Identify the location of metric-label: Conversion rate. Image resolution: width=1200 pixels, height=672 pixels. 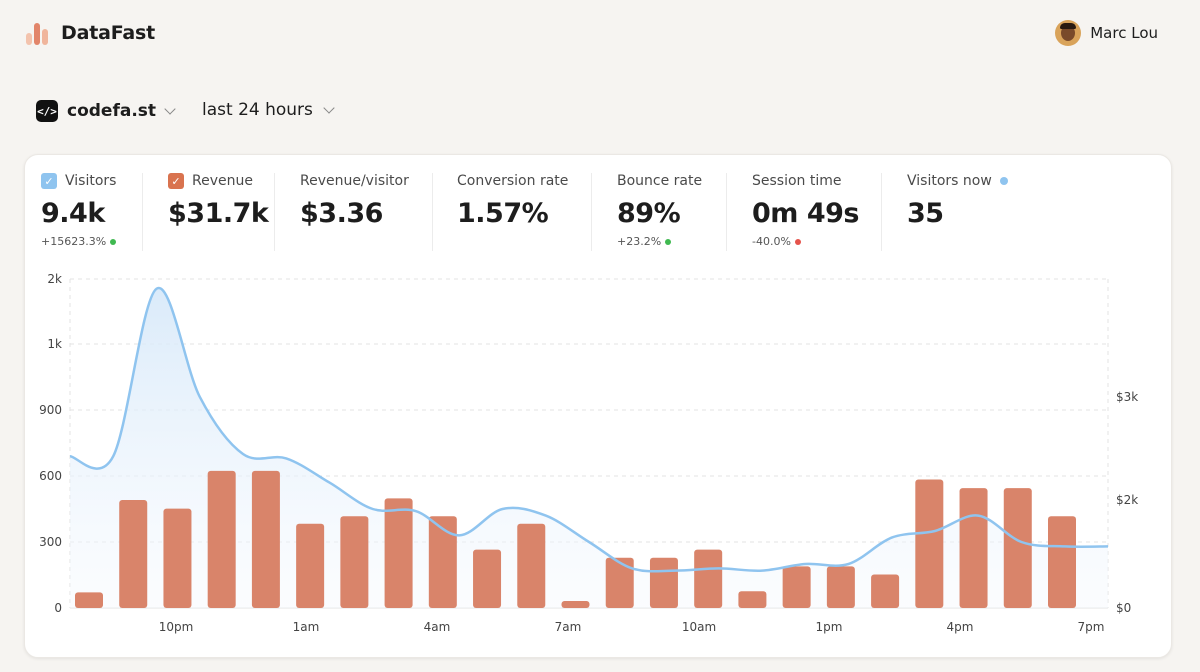
(513, 181).